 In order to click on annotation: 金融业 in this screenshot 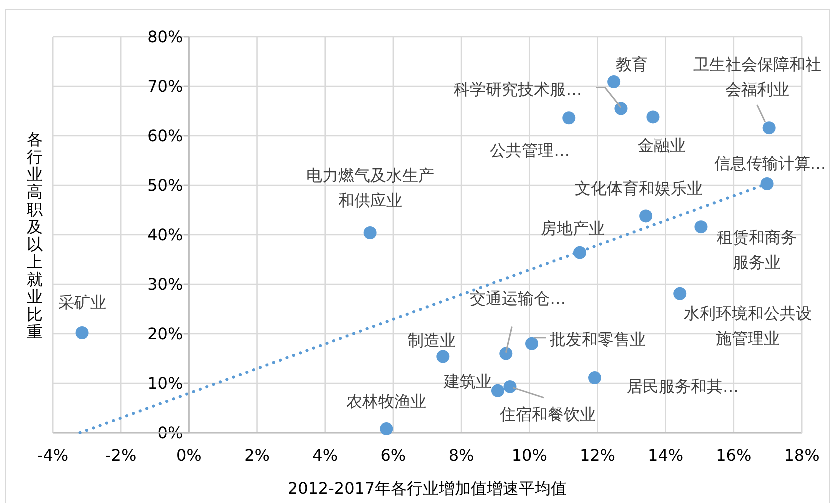, I will do `click(662, 145)`.